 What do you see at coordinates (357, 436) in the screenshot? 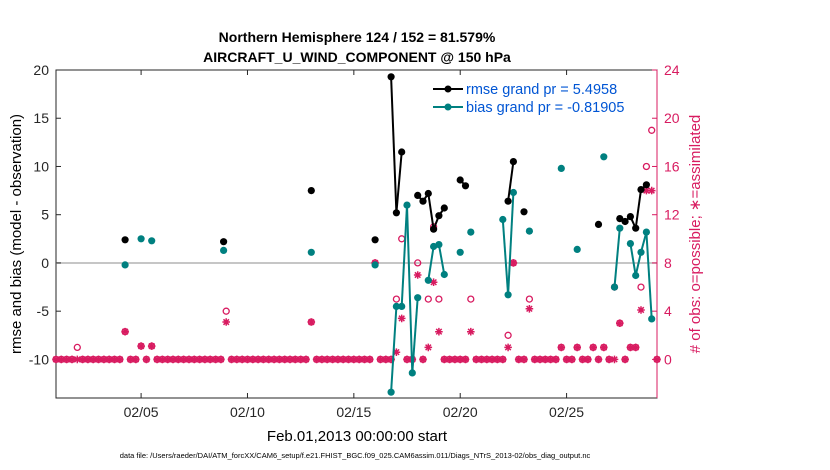
I see `x-axis-label: Feb.01,2013 00:00:00 start` at bounding box center [357, 436].